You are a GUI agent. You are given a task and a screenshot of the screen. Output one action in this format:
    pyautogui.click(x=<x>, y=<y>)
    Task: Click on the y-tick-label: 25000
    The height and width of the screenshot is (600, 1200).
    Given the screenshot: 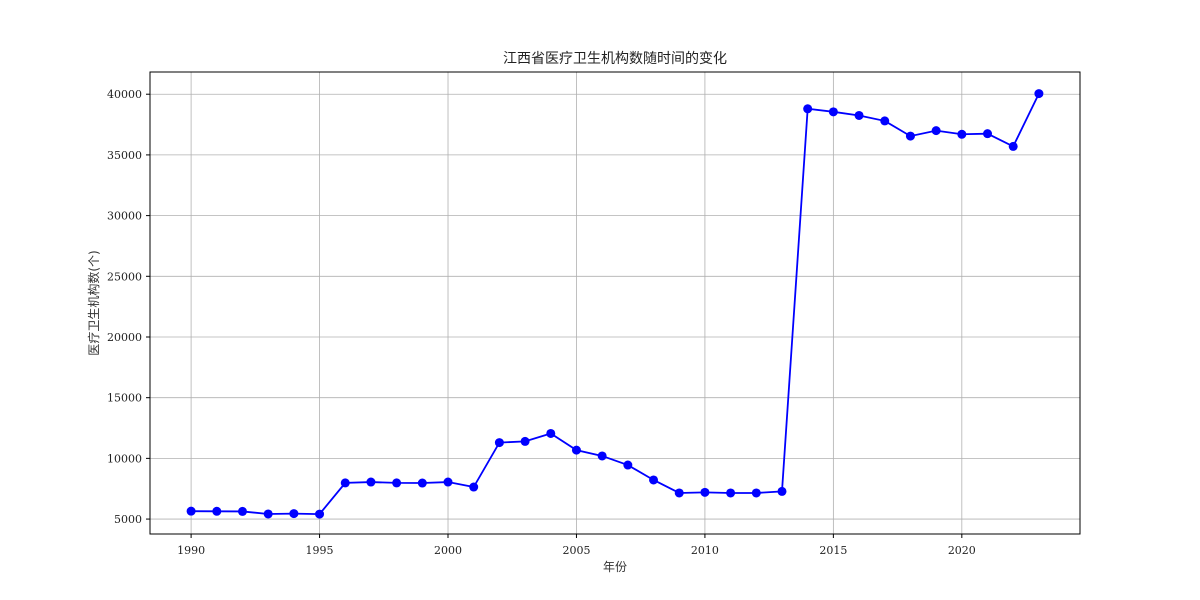 What is the action you would take?
    pyautogui.click(x=124, y=276)
    